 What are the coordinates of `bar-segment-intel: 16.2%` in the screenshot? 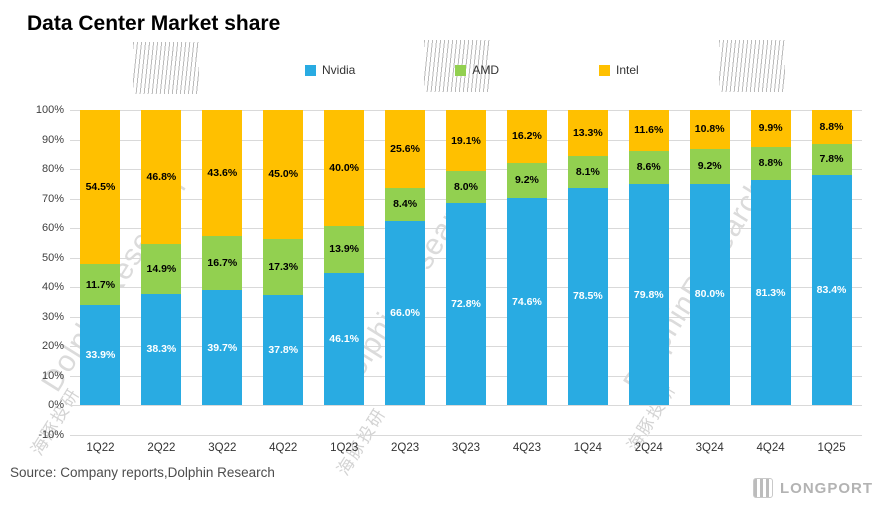 It's located at (526, 137).